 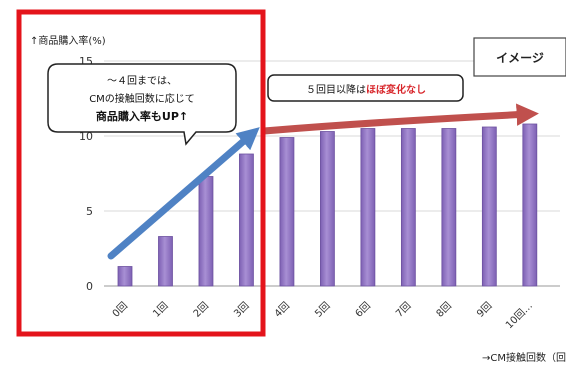 What do you see at coordinates (396, 89) in the screenshot?
I see `right-callout-emphasis: ほぼ変化なし` at bounding box center [396, 89].